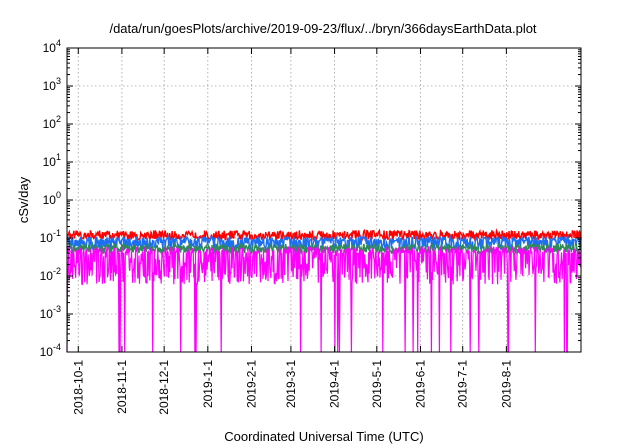 Image resolution: width=640 pixels, height=448 pixels. What do you see at coordinates (52, 84) in the screenshot?
I see `y-tick-label: 10³` at bounding box center [52, 84].